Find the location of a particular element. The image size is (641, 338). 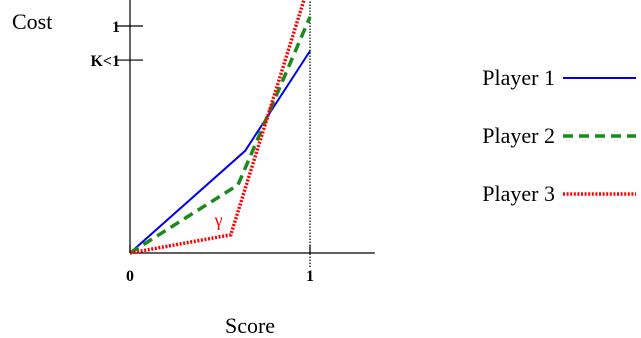

y-tick-label-0: K<1 is located at coordinates (105, 61).